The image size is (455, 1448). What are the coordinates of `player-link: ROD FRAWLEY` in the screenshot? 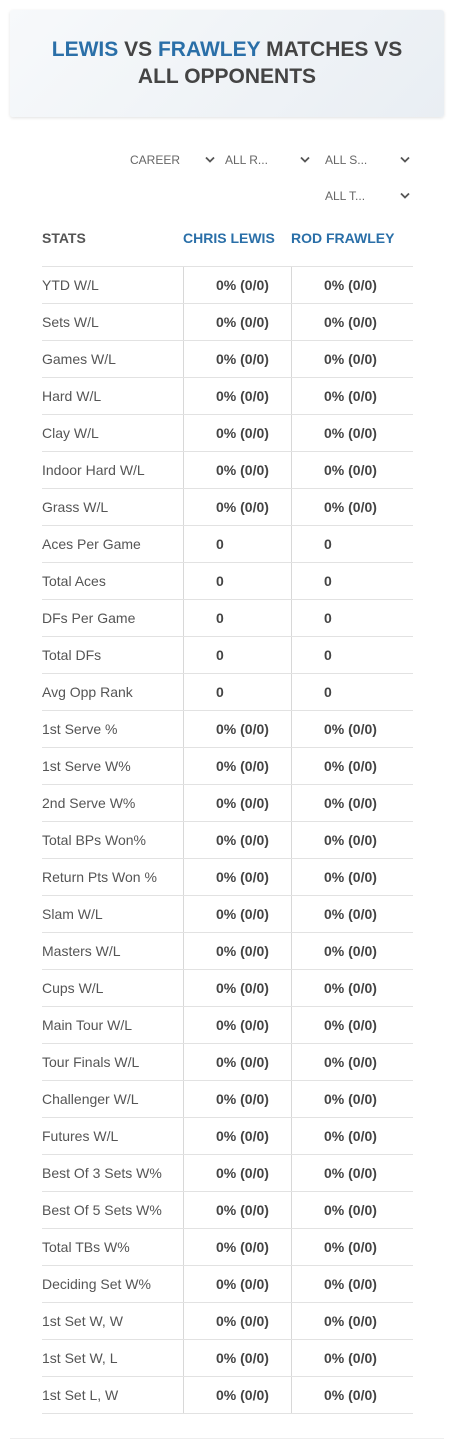 It's located at (343, 238).